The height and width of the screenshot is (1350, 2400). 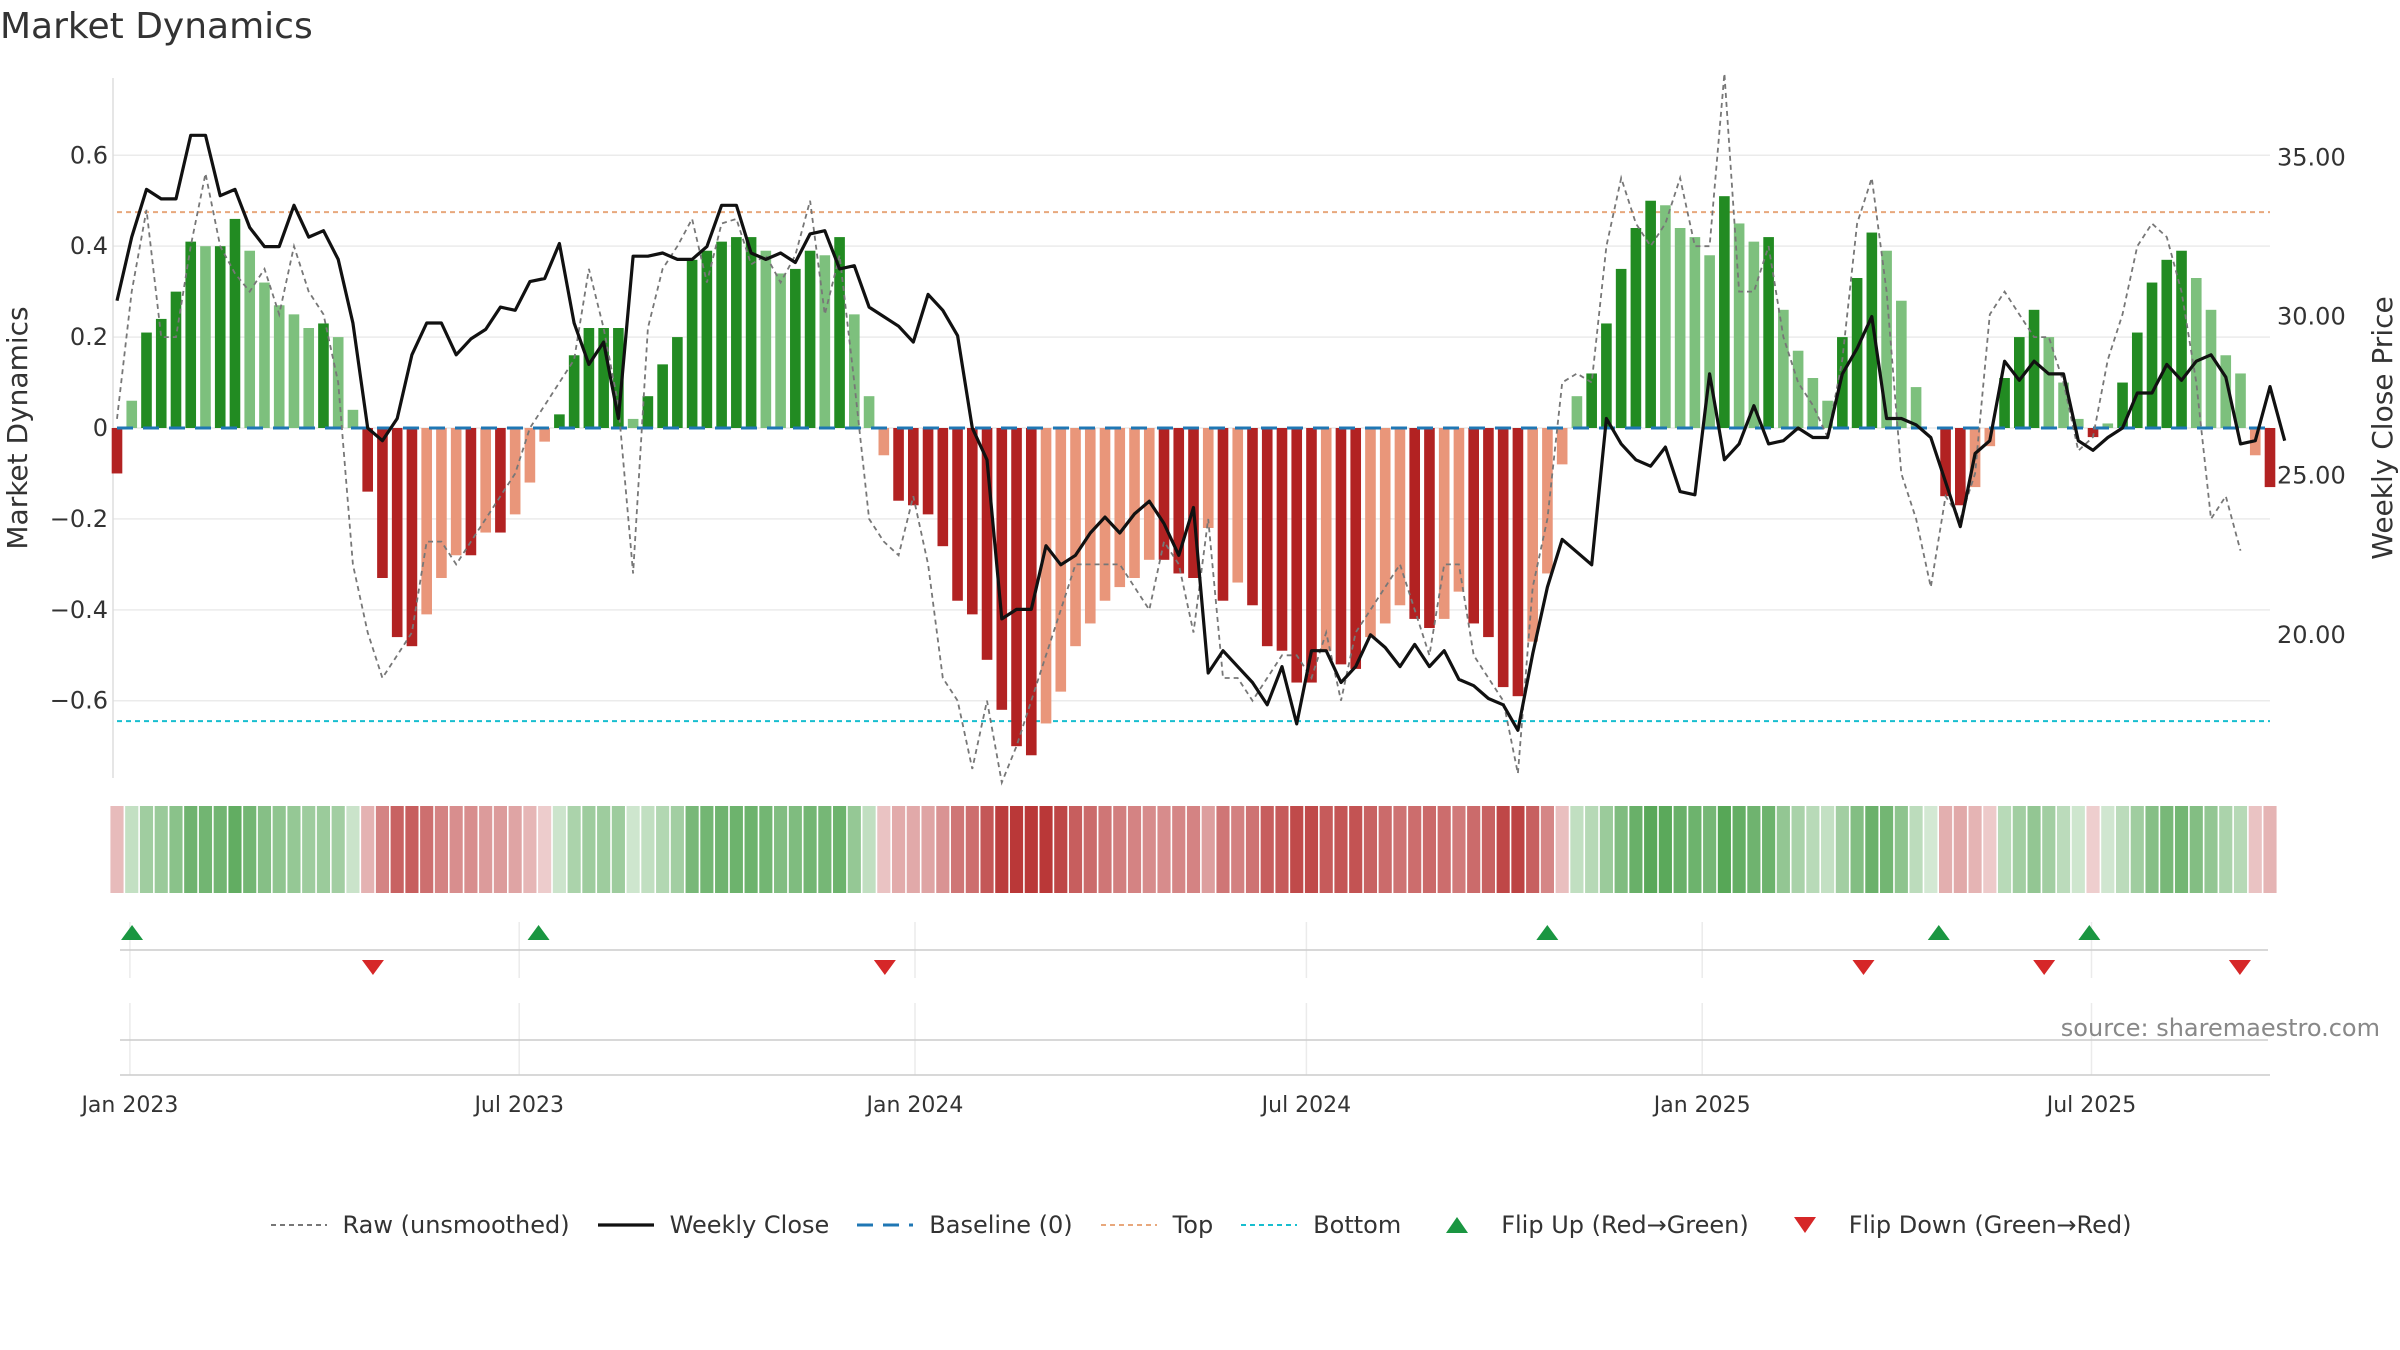 I want to click on y-tick-label: 0.6, so click(x=89, y=155).